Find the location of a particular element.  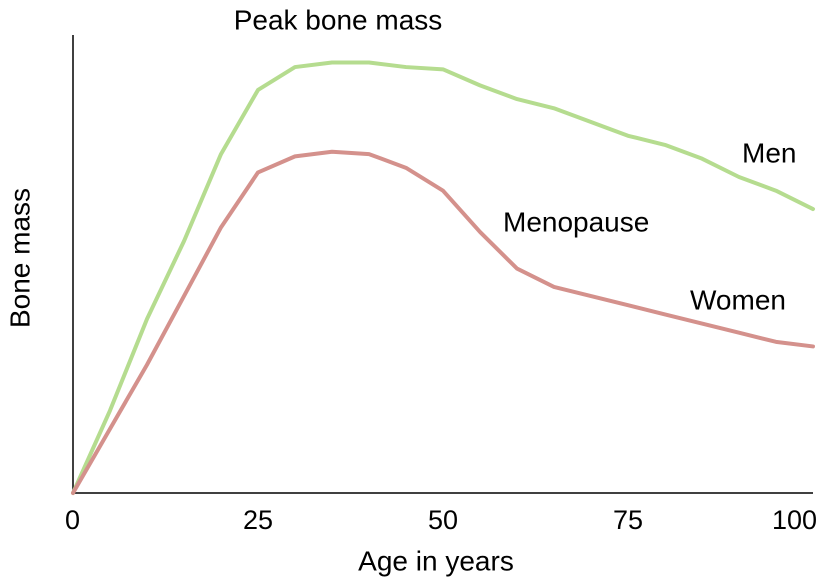

y-axis-label: Bone mass is located at coordinates (19, 258).